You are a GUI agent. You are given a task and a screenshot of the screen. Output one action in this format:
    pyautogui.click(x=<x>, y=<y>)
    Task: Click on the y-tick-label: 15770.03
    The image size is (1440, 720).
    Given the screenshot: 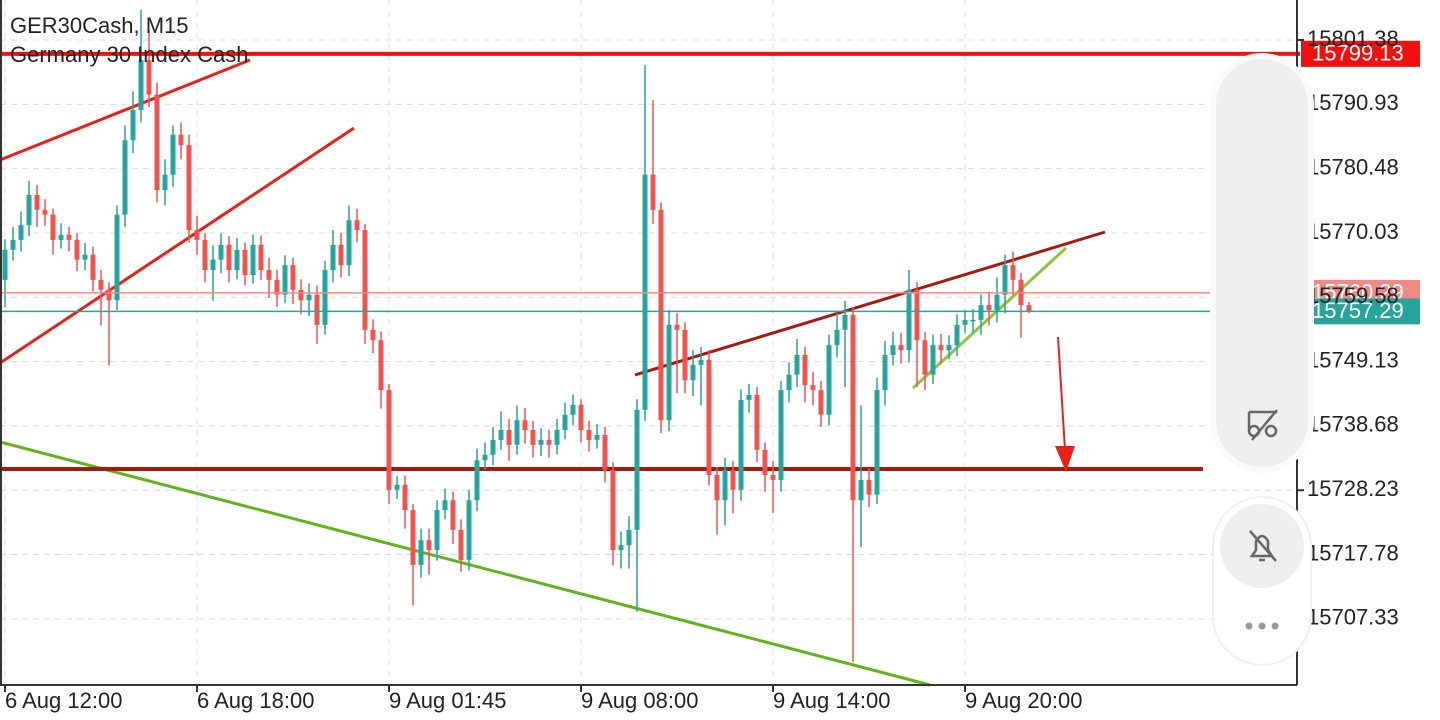 What is the action you would take?
    pyautogui.click(x=1353, y=231)
    